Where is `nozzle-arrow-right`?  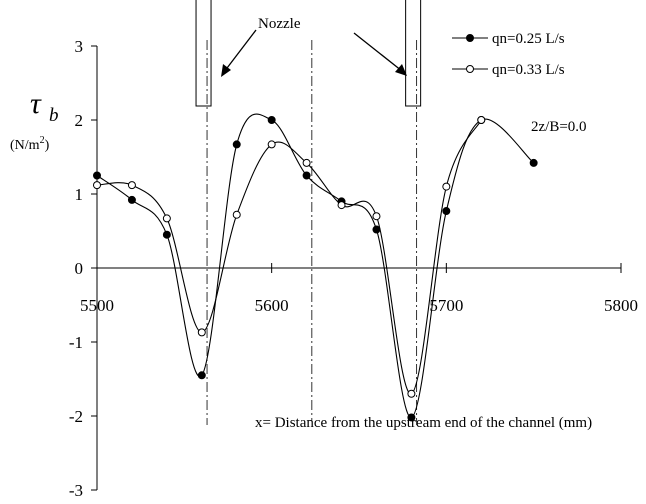
nozzle-arrow-right is located at coordinates (378, 52).